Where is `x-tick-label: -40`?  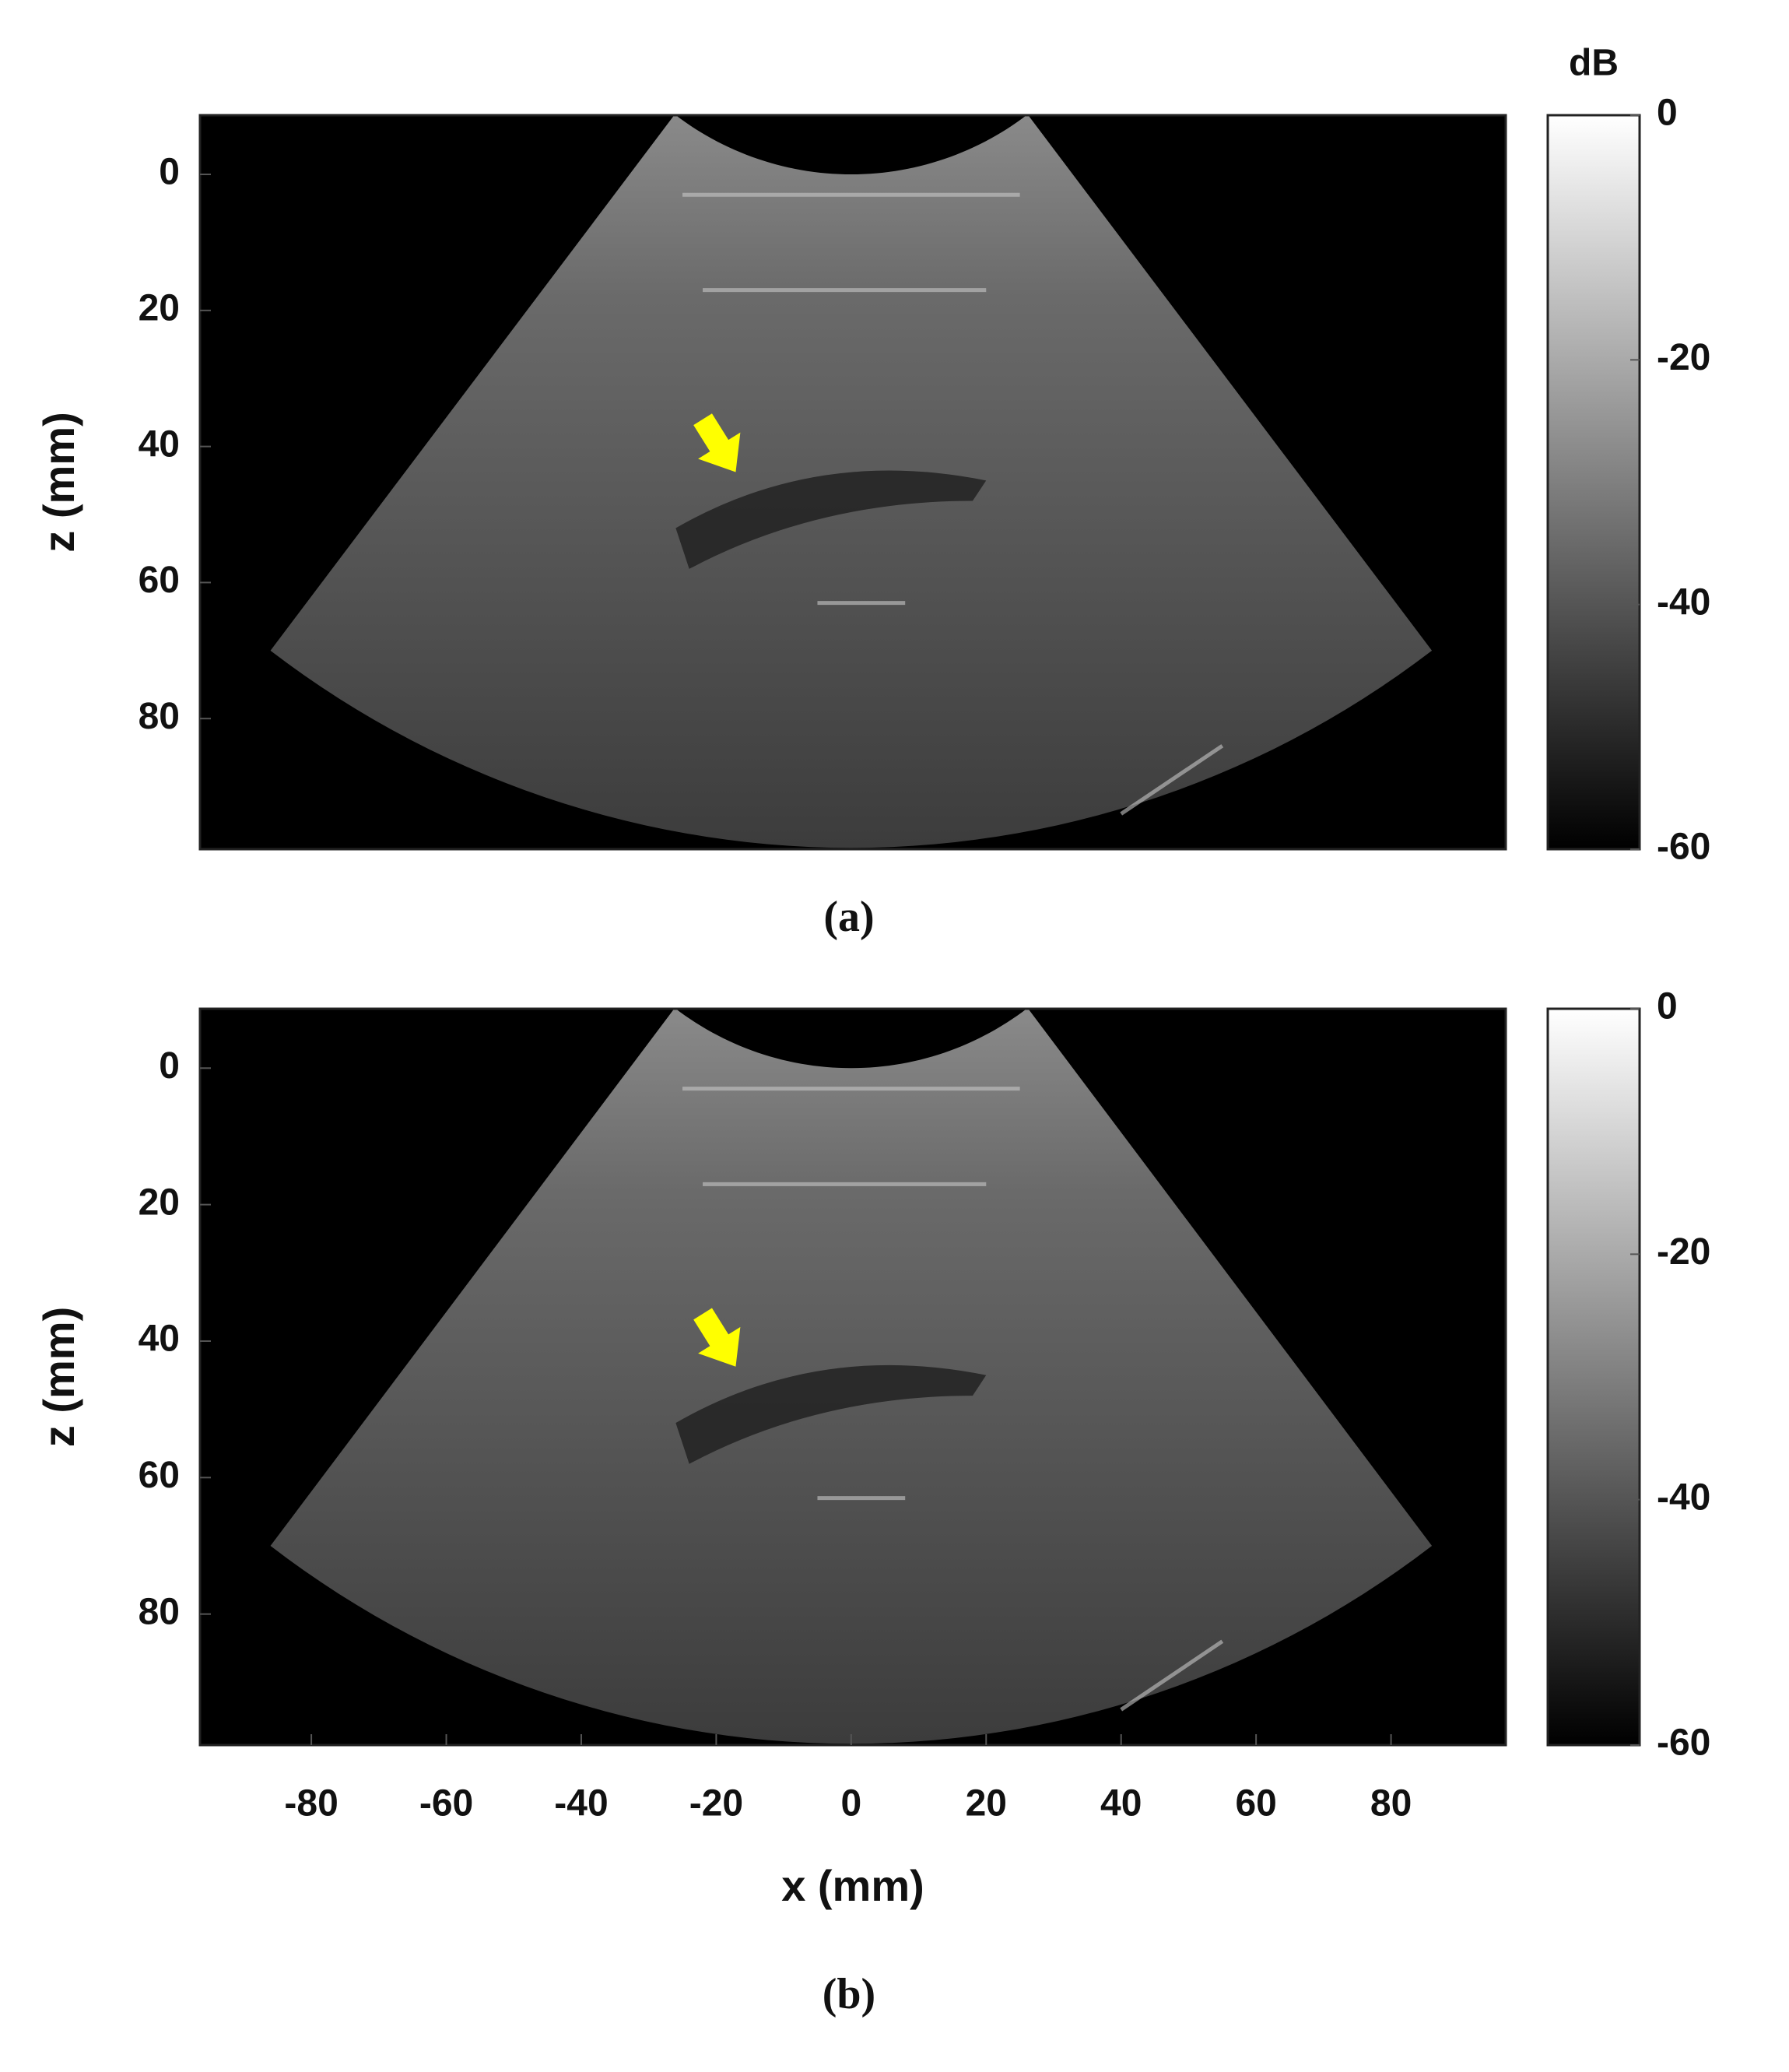 x-tick-label: -40 is located at coordinates (581, 1803).